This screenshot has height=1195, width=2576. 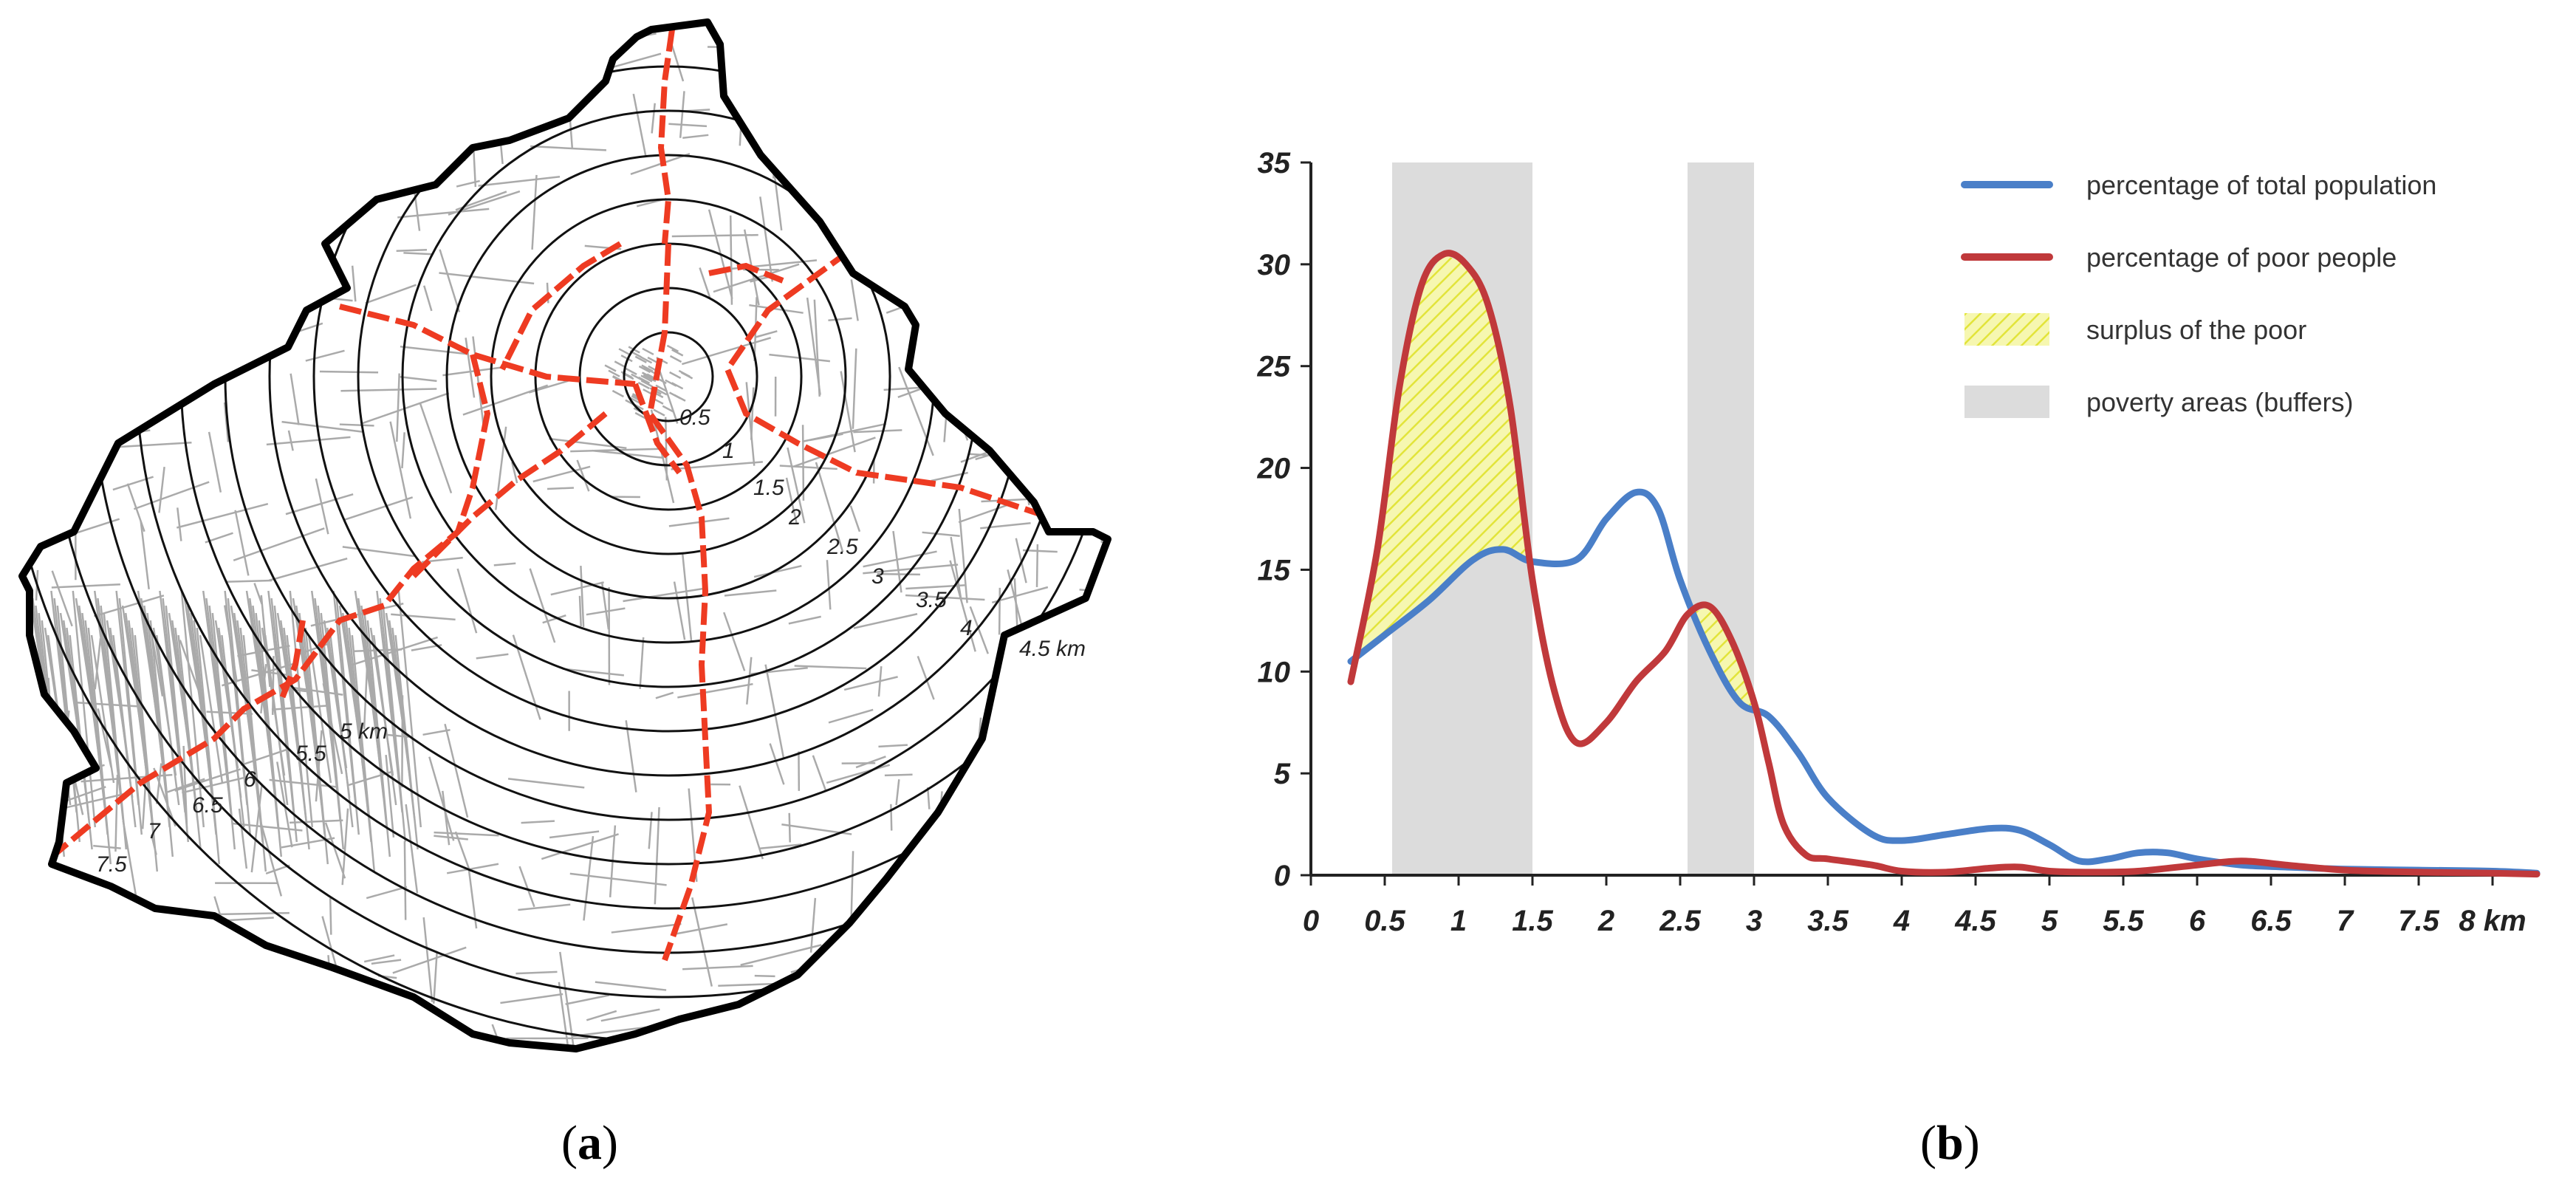 I want to click on ring-label: 7.5, so click(x=111, y=865).